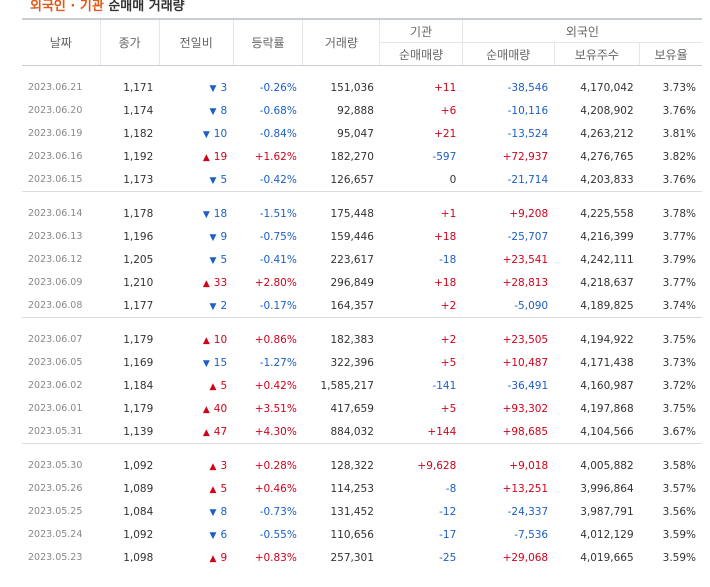  Describe the element at coordinates (437, 465) in the screenshot. I see `institution-net-cell: +9,628` at that location.